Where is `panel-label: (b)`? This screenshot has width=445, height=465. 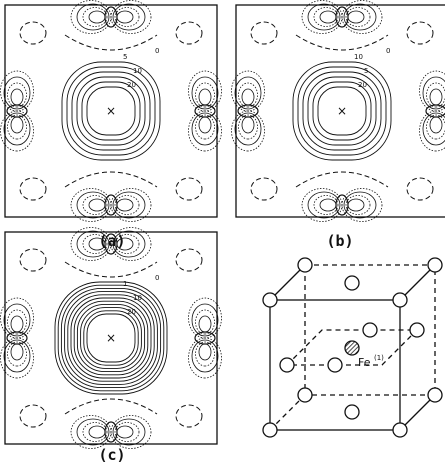
panel-label: (b) is located at coordinates (339, 241).